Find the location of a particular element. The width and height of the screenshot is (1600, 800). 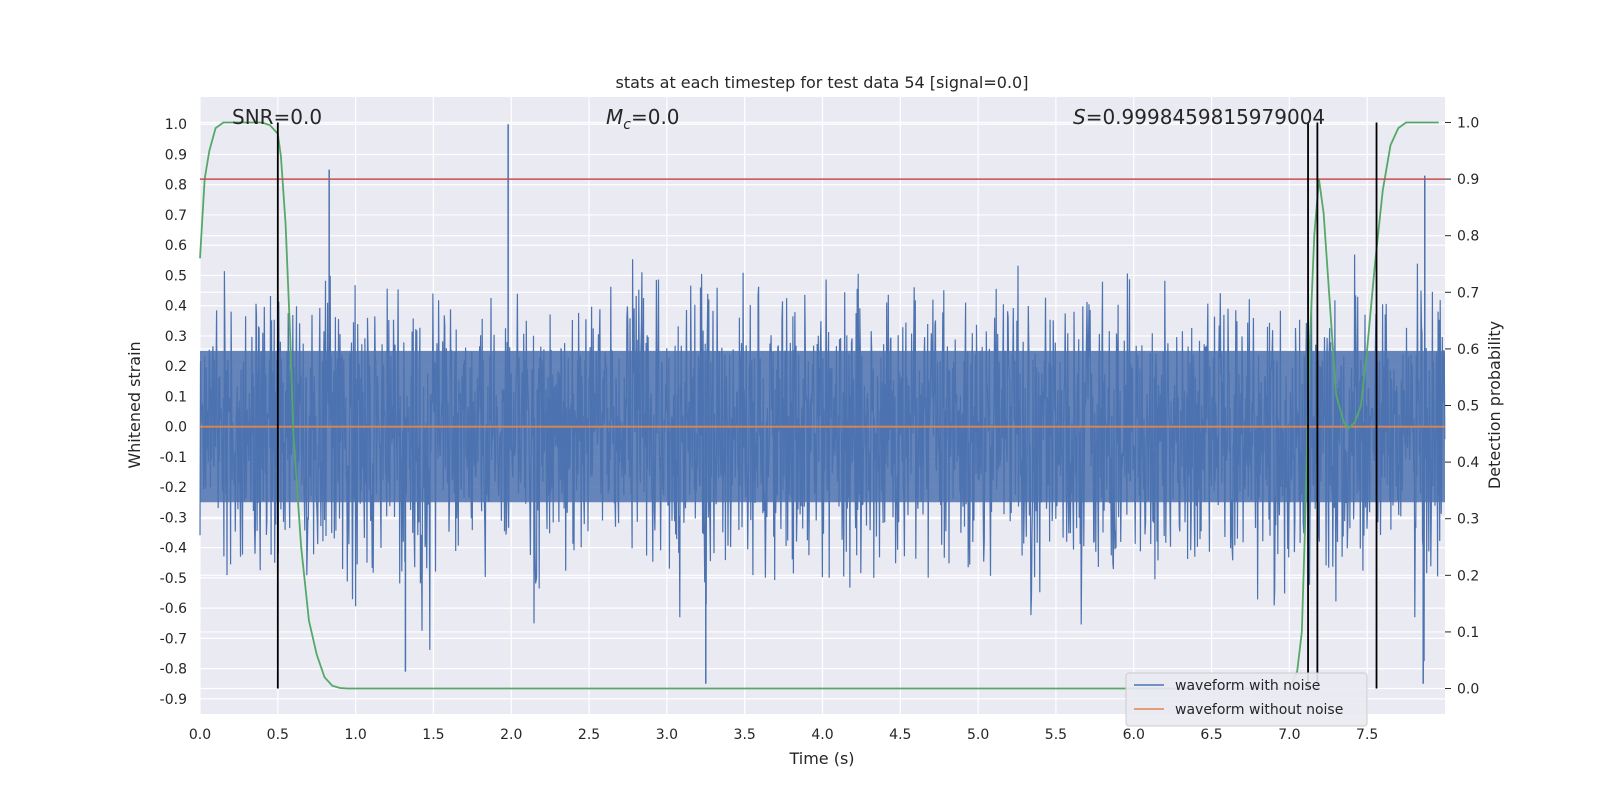

y-tick-label: 0.0 is located at coordinates (176, 428).